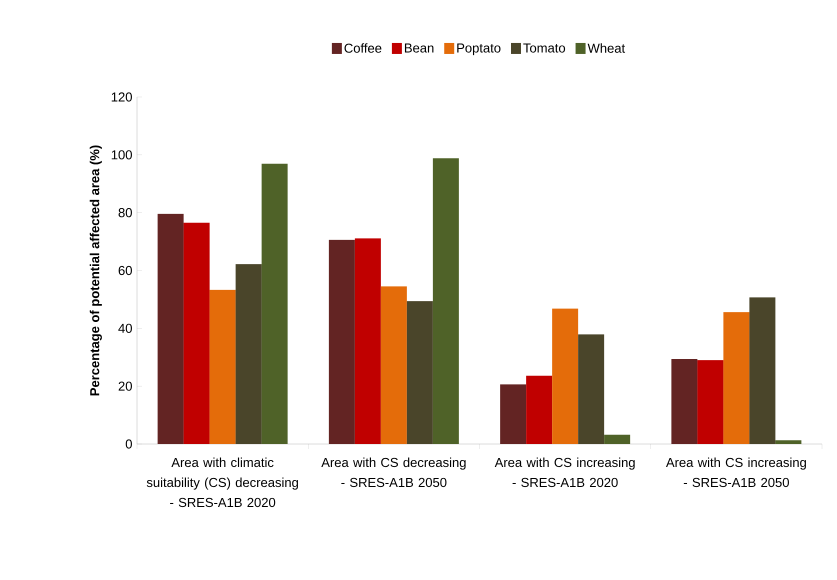 The width and height of the screenshot is (837, 580). Describe the element at coordinates (125, 328) in the screenshot. I see `y-tick-label: 40` at that location.